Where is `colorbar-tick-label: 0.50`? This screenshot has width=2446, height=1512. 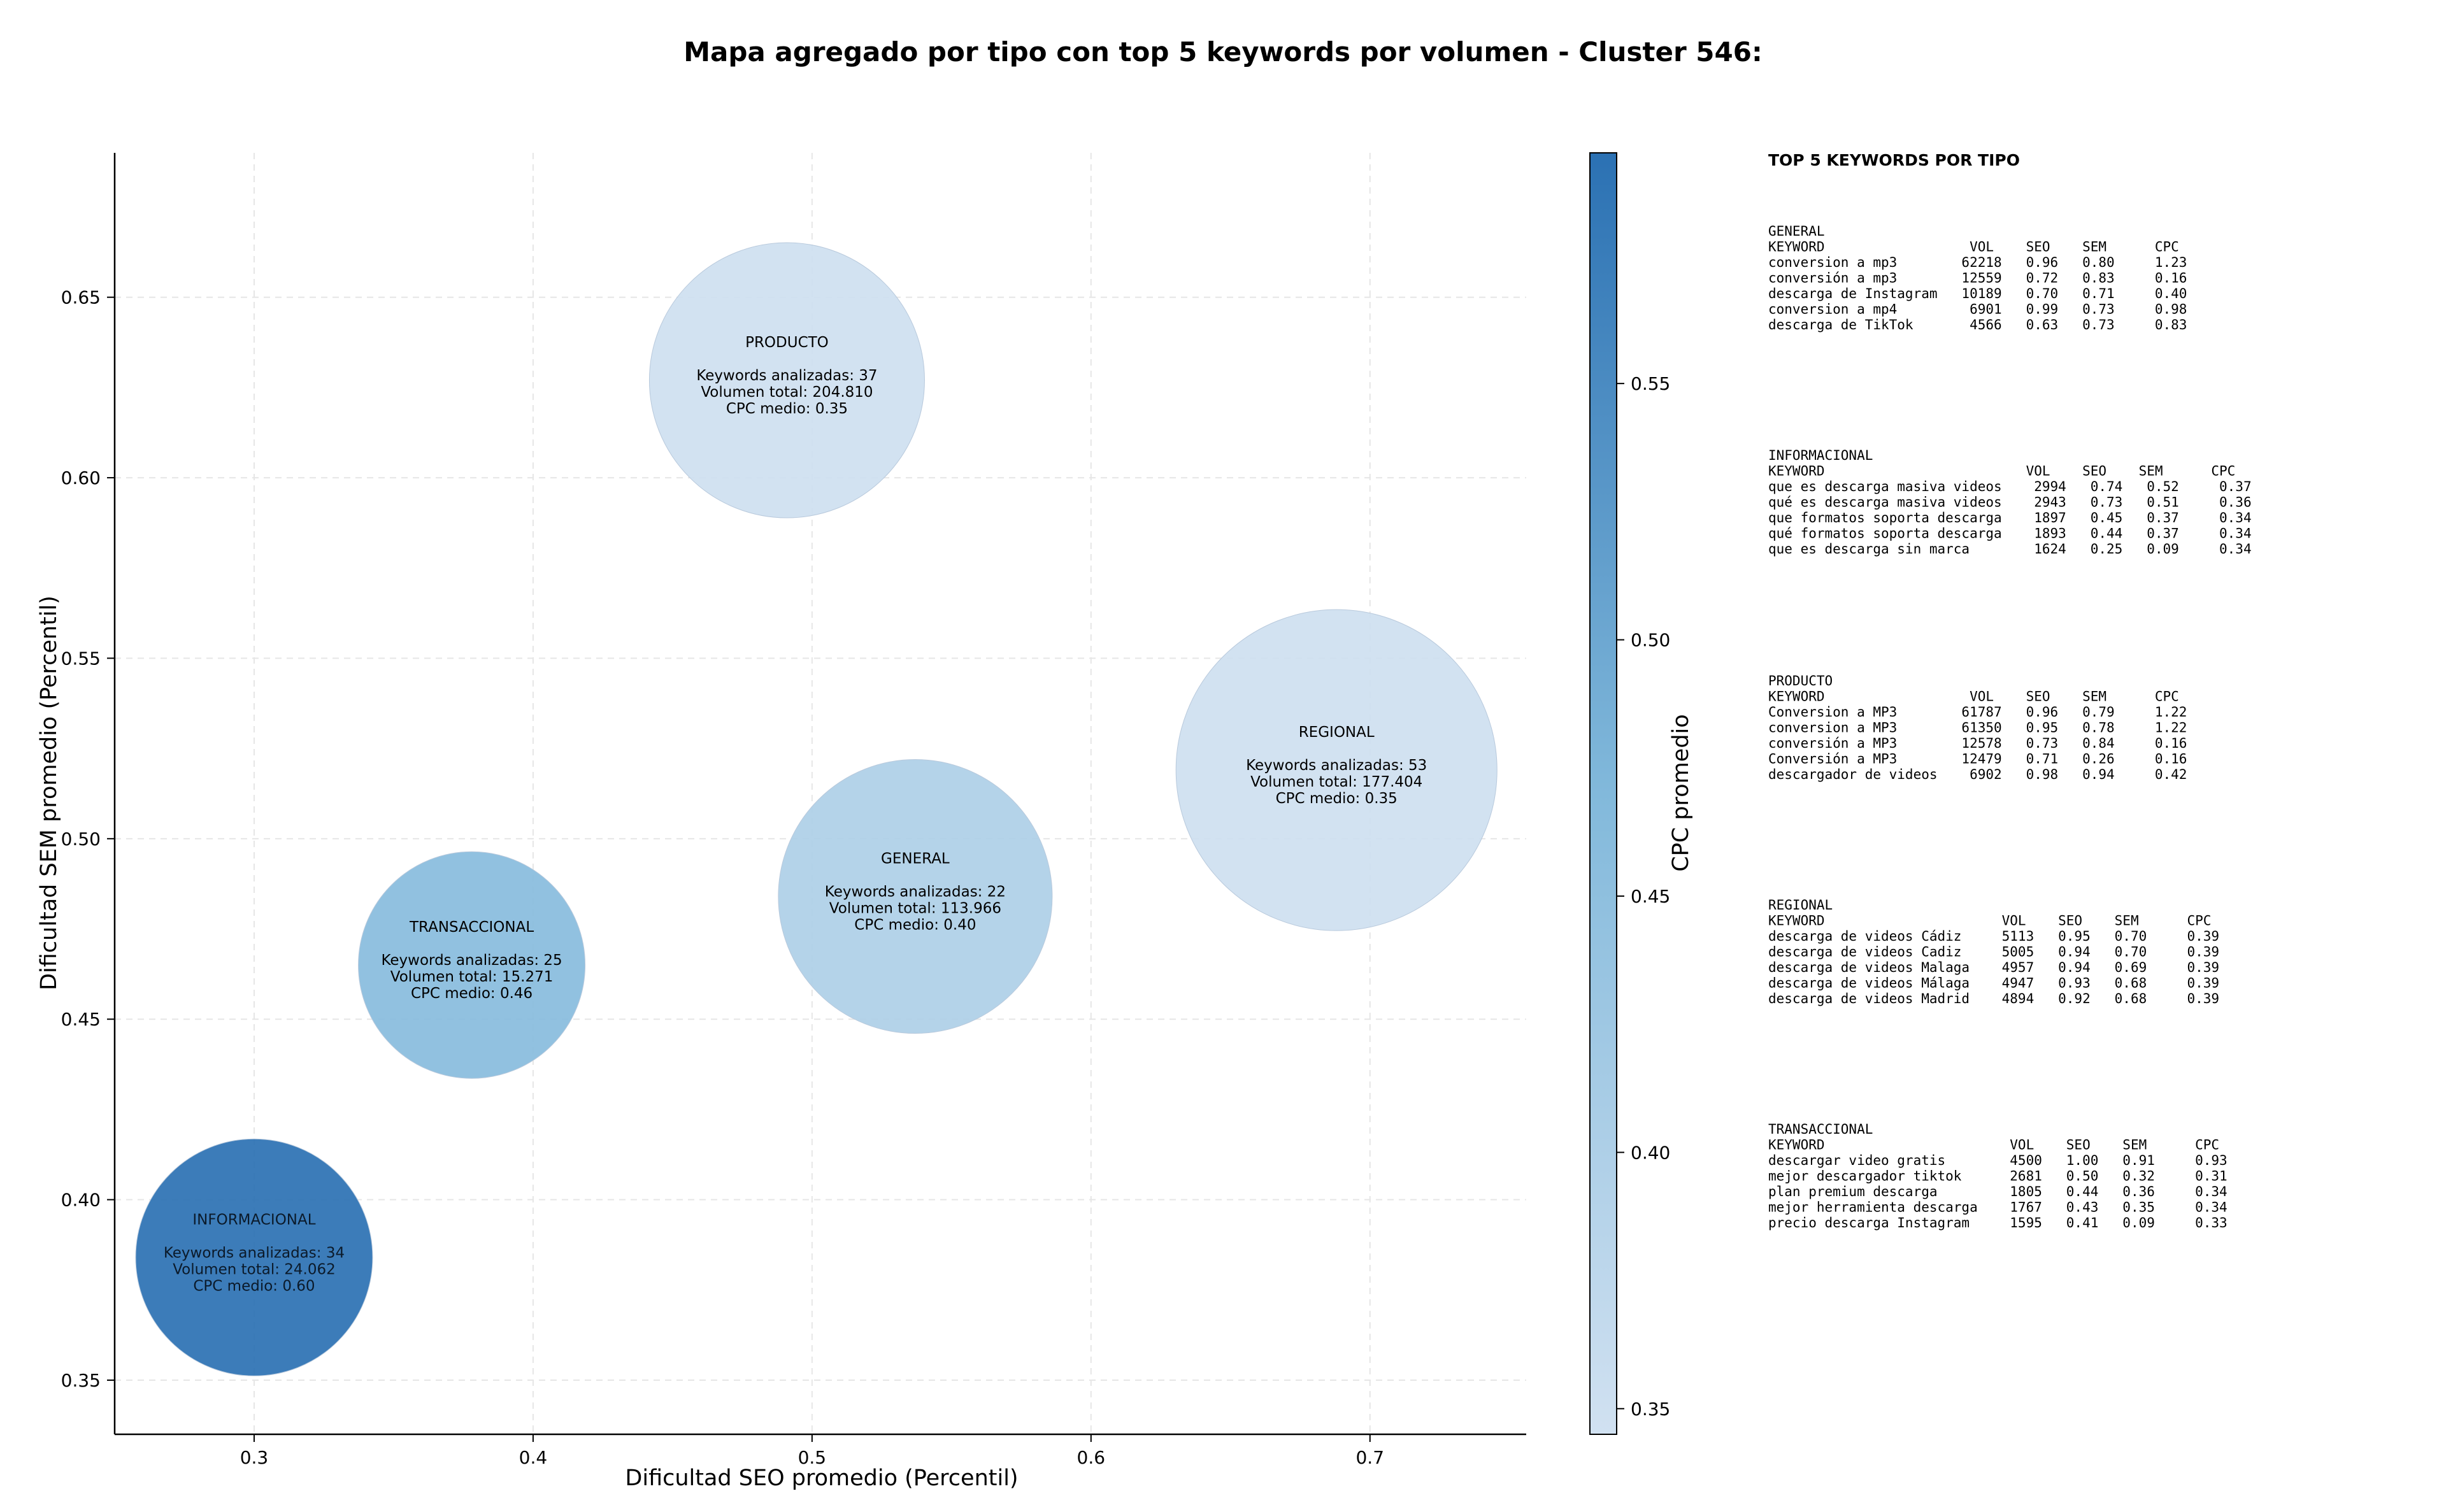 colorbar-tick-label: 0.50 is located at coordinates (1650, 640).